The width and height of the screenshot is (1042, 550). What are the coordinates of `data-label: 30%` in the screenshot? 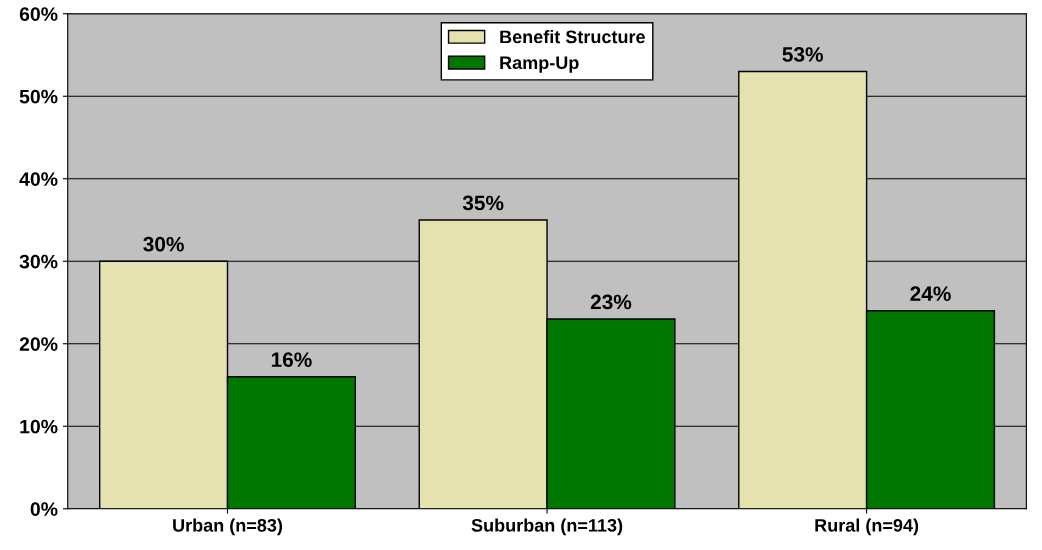 It's located at (163, 244).